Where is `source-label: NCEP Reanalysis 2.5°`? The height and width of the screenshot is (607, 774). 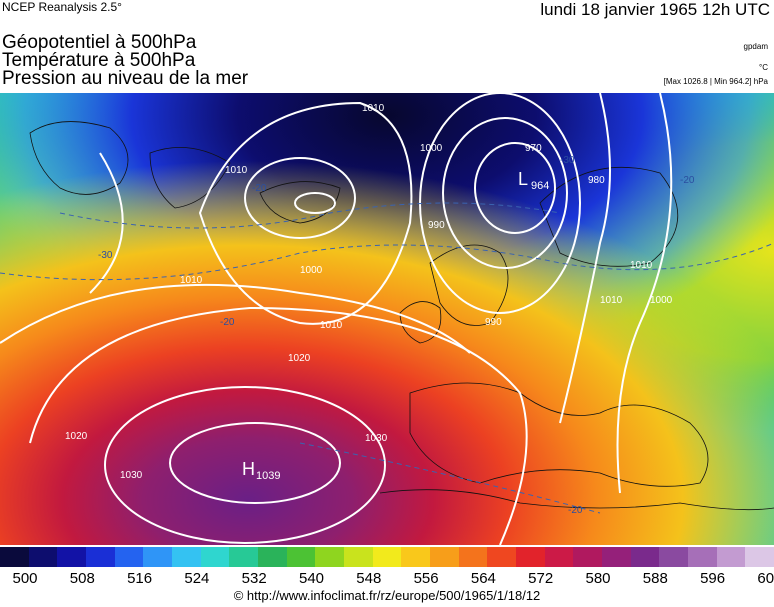
source-label: NCEP Reanalysis 2.5° is located at coordinates (62, 7).